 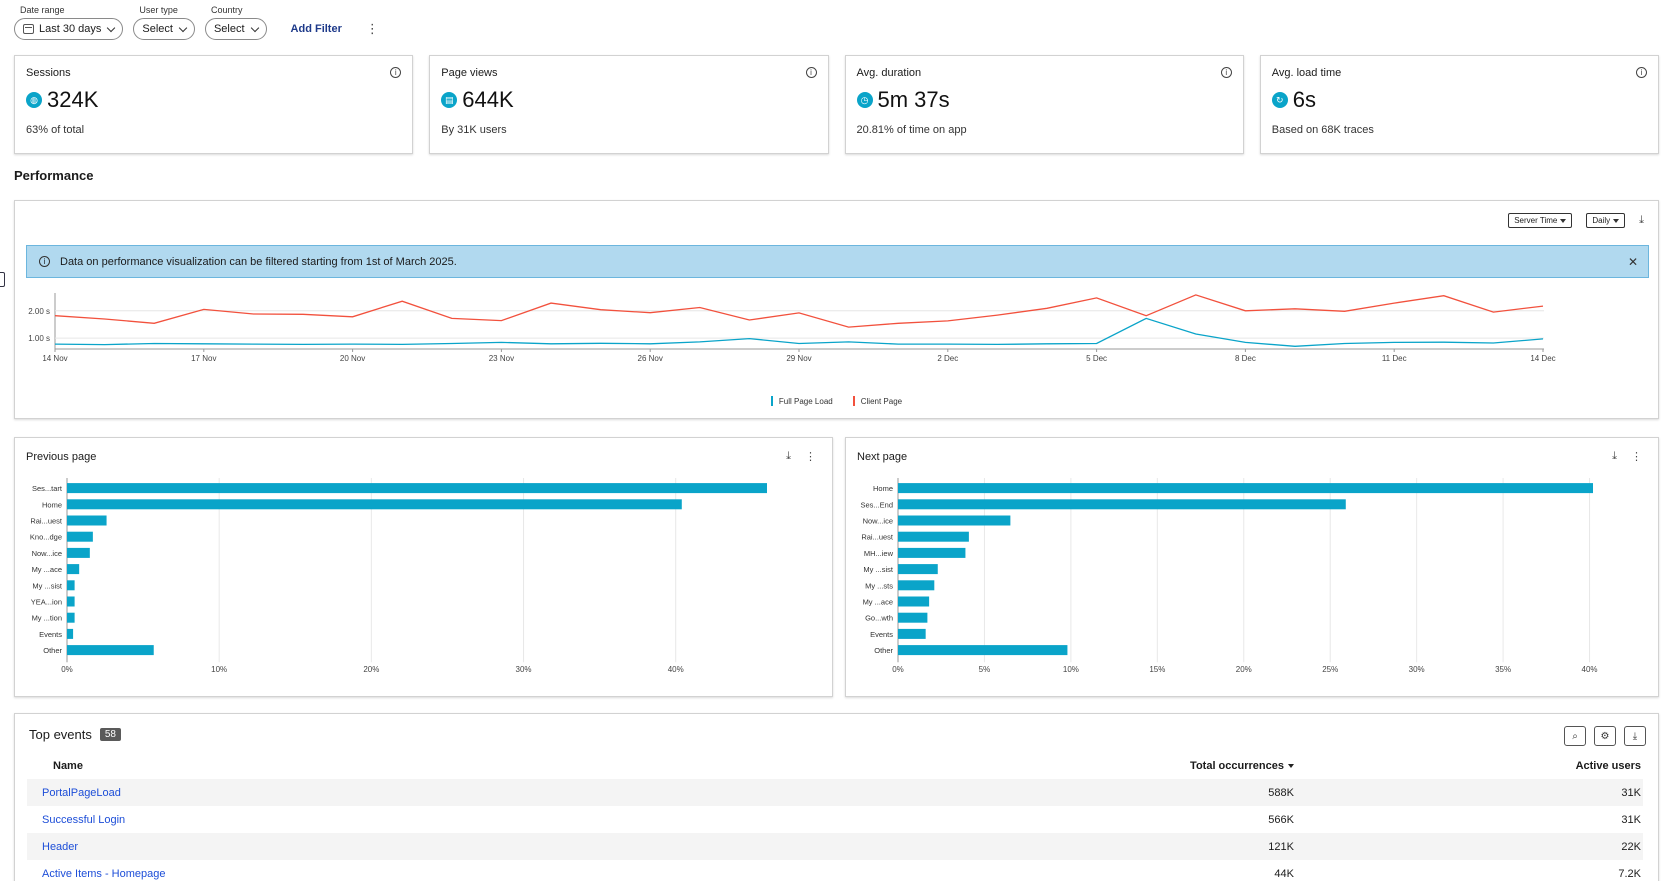 What do you see at coordinates (835, 792) in the screenshot?
I see `table-row: PortalPageLoad 588K 31K` at bounding box center [835, 792].